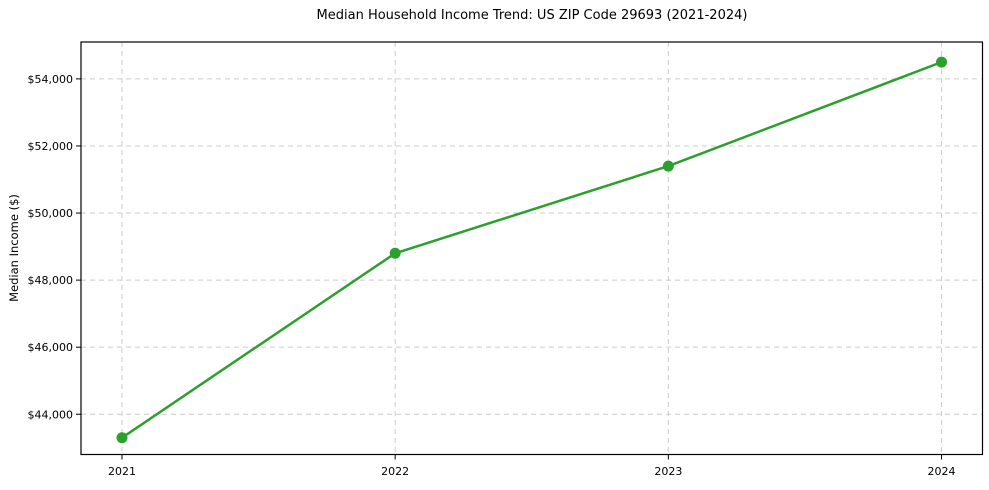  What do you see at coordinates (51, 213) in the screenshot?
I see `y-tick-label: $50,000` at bounding box center [51, 213].